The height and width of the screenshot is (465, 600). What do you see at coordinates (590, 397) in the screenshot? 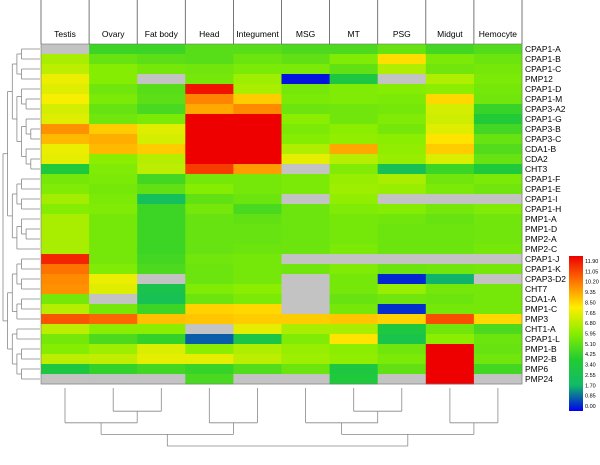
I see `color-scale-tick-label: 0.85` at bounding box center [590, 397].